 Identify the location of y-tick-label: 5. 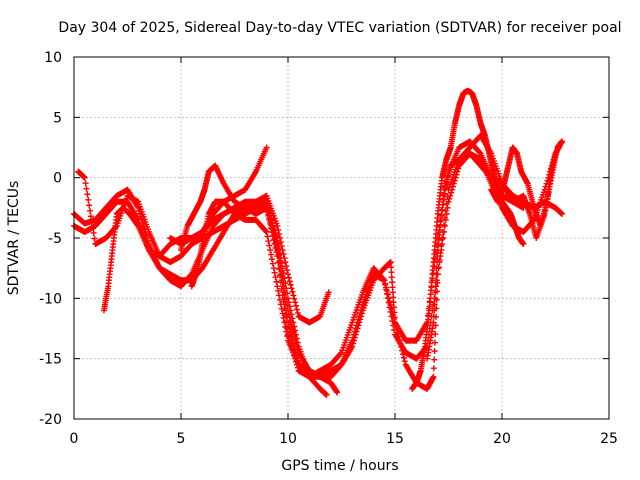
(57, 118).